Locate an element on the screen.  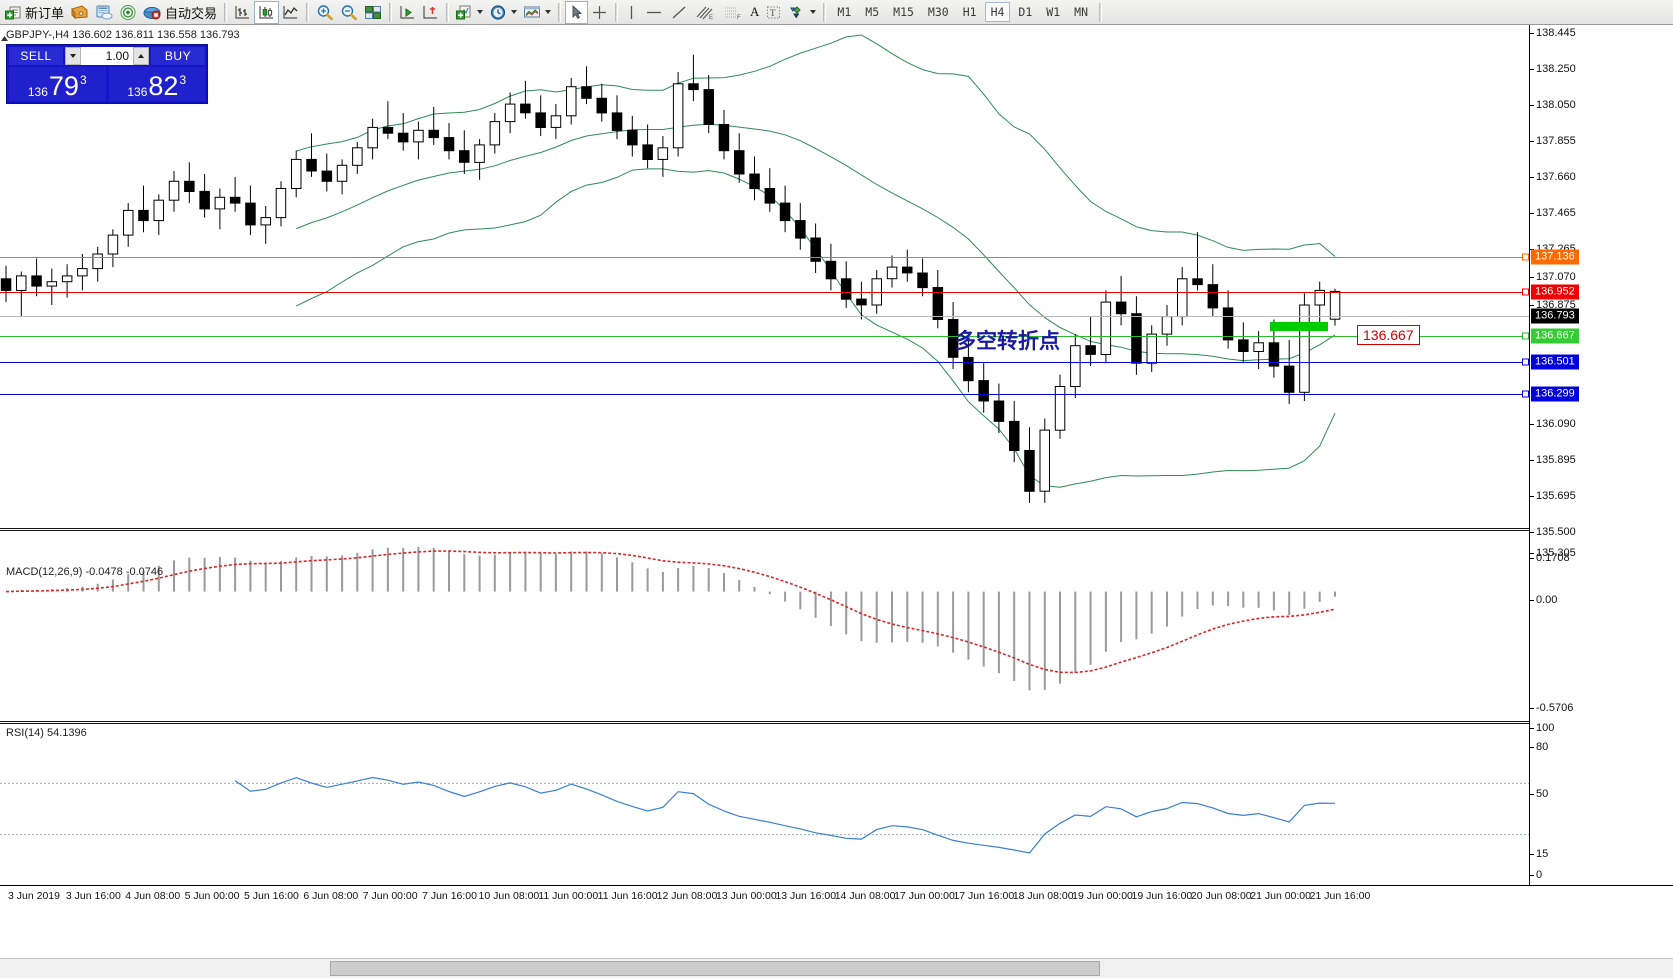
new-order-icon is located at coordinates (13, 12).